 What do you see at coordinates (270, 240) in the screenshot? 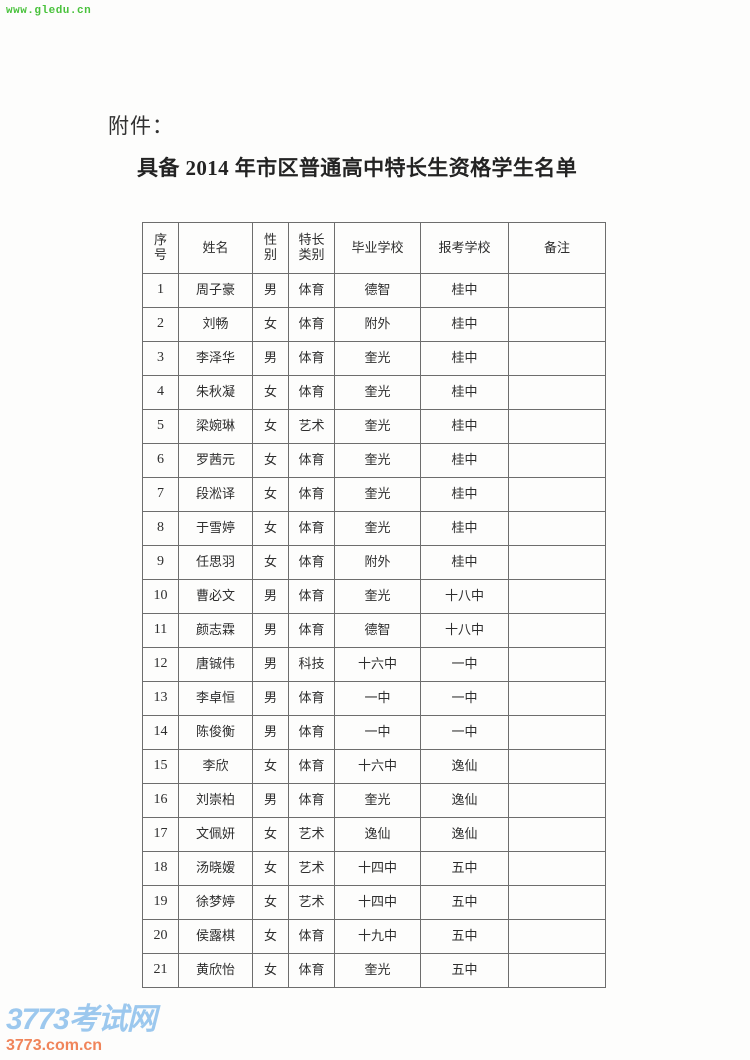
I see `column-header-sex-line1: 性` at bounding box center [270, 240].